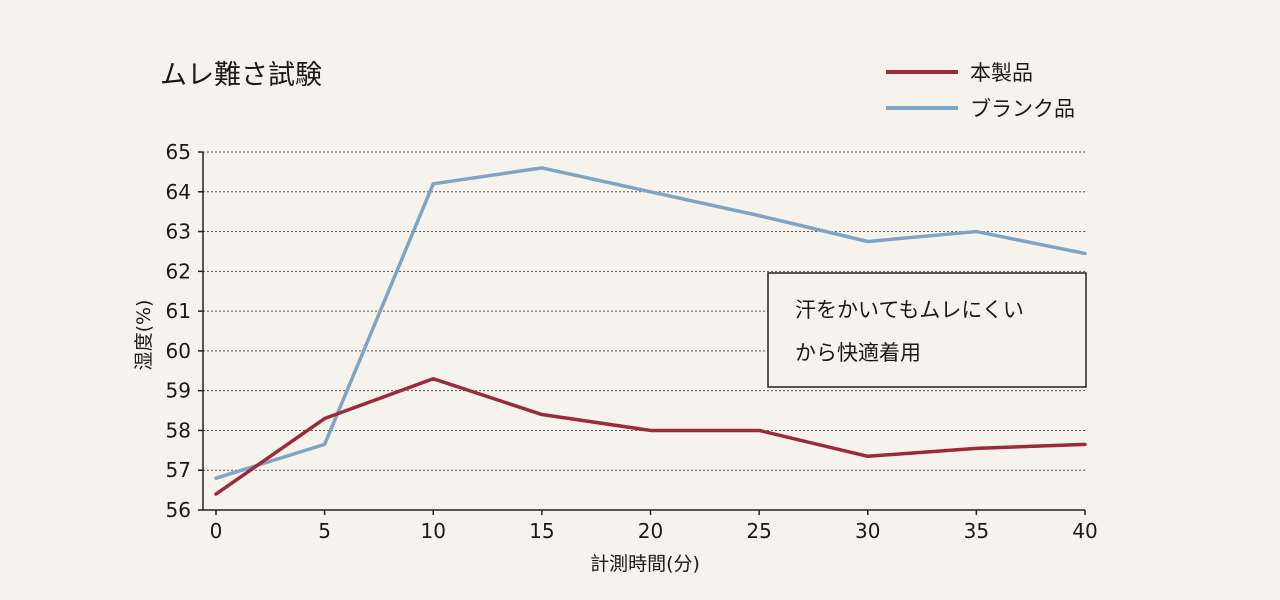 This screenshot has height=600, width=1280. Describe the element at coordinates (178, 470) in the screenshot. I see `y-tick-label: 57` at that location.